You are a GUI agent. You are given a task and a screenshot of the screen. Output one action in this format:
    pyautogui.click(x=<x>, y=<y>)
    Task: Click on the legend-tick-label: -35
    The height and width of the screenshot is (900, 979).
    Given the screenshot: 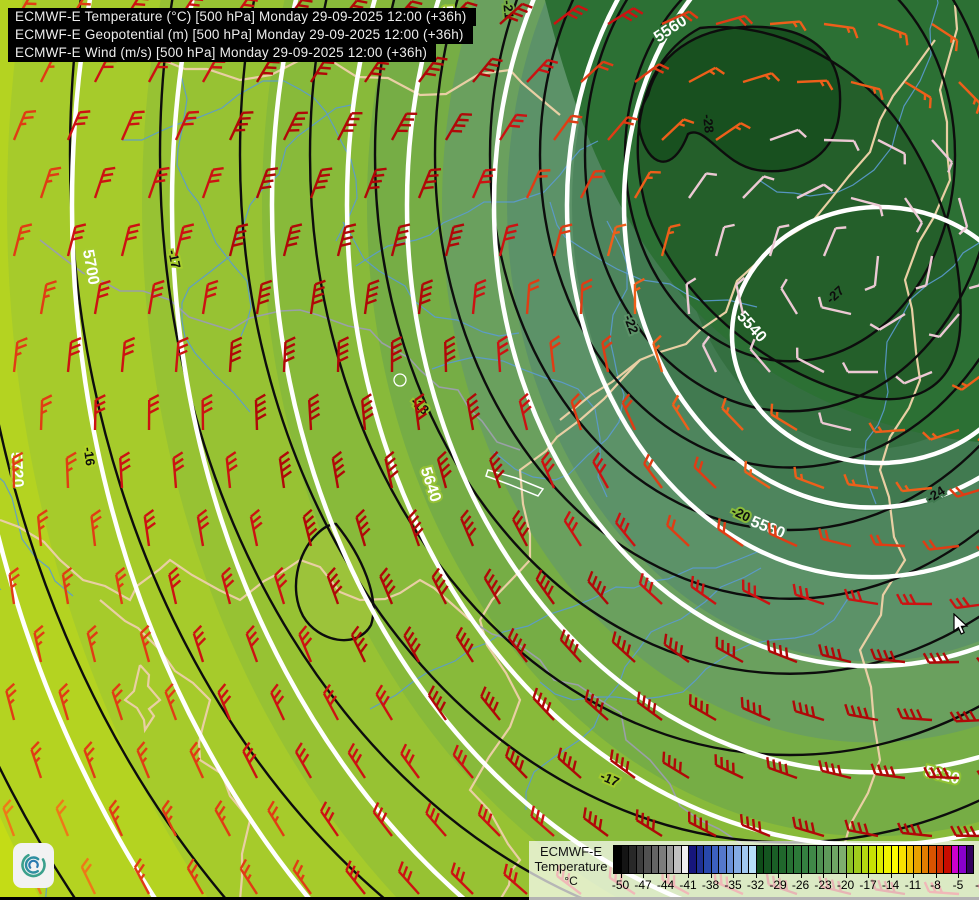 What is the action you would take?
    pyautogui.click(x=733, y=885)
    